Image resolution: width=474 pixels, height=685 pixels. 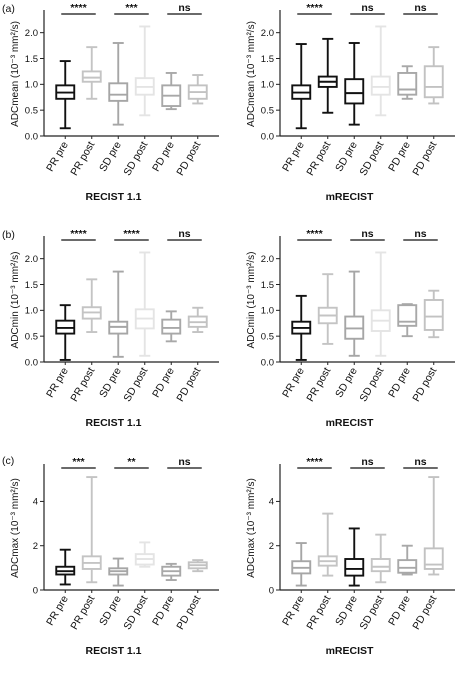 I want to click on p4-y-tick-label: 0.5, so click(x=267, y=336).